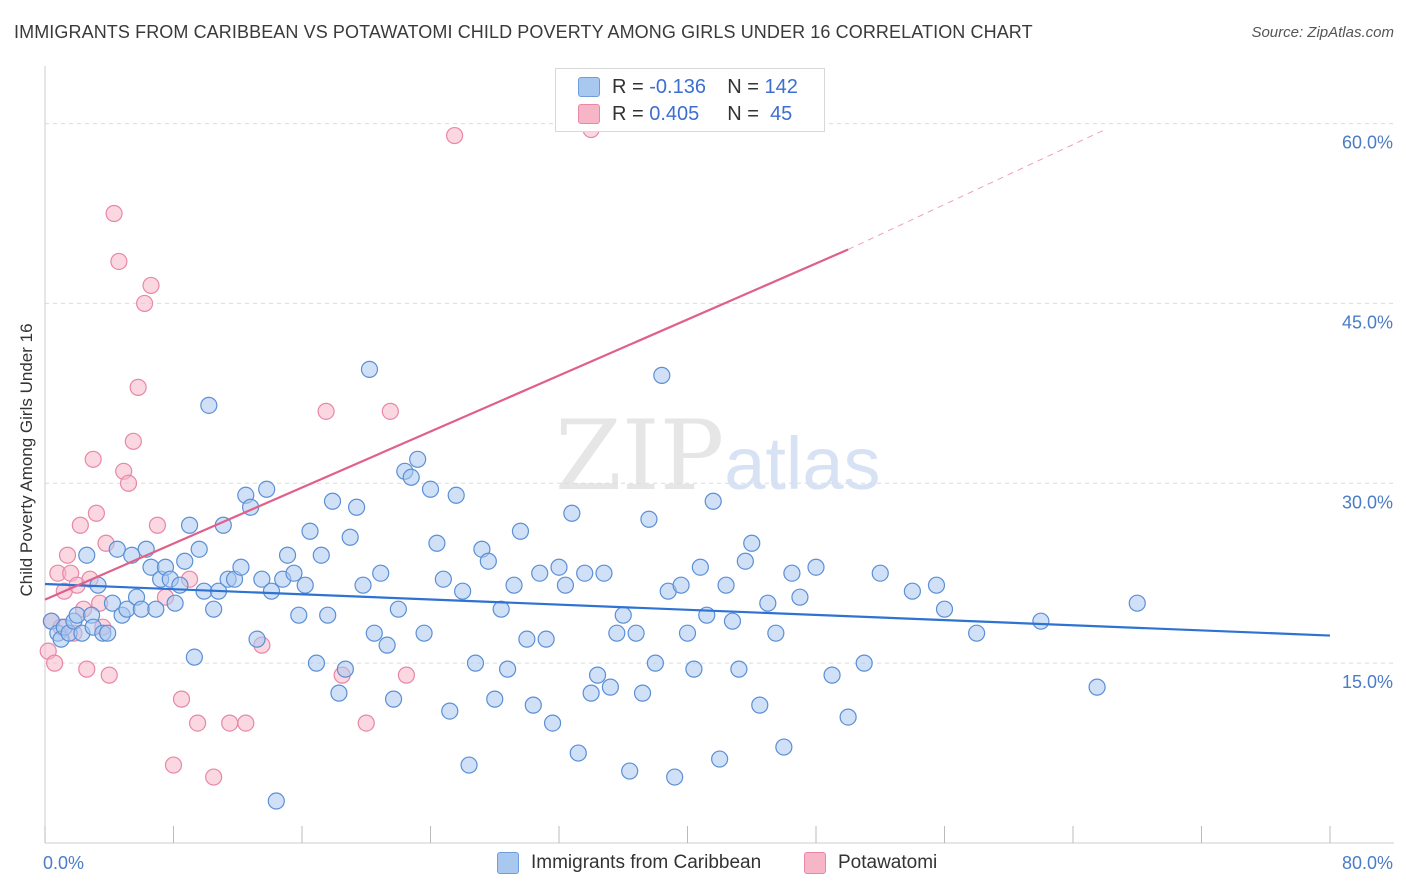 The height and width of the screenshot is (892, 1406). I want to click on series-legend: Immigrants from Caribbean Potawatomi, so click(703, 865).